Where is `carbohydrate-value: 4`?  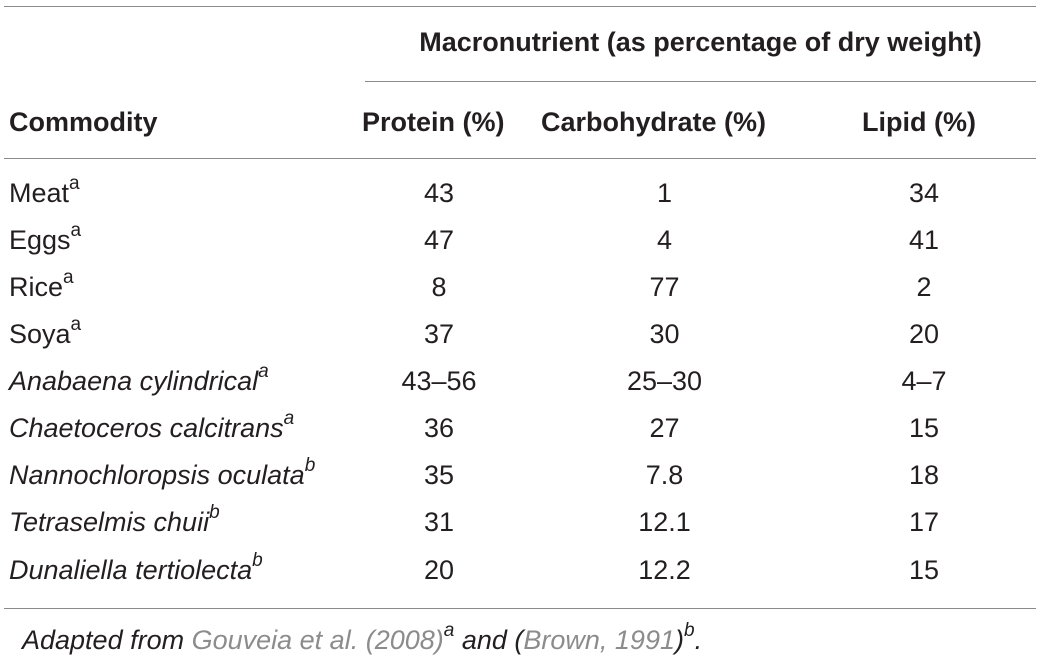
carbohydrate-value: 4 is located at coordinates (664, 240).